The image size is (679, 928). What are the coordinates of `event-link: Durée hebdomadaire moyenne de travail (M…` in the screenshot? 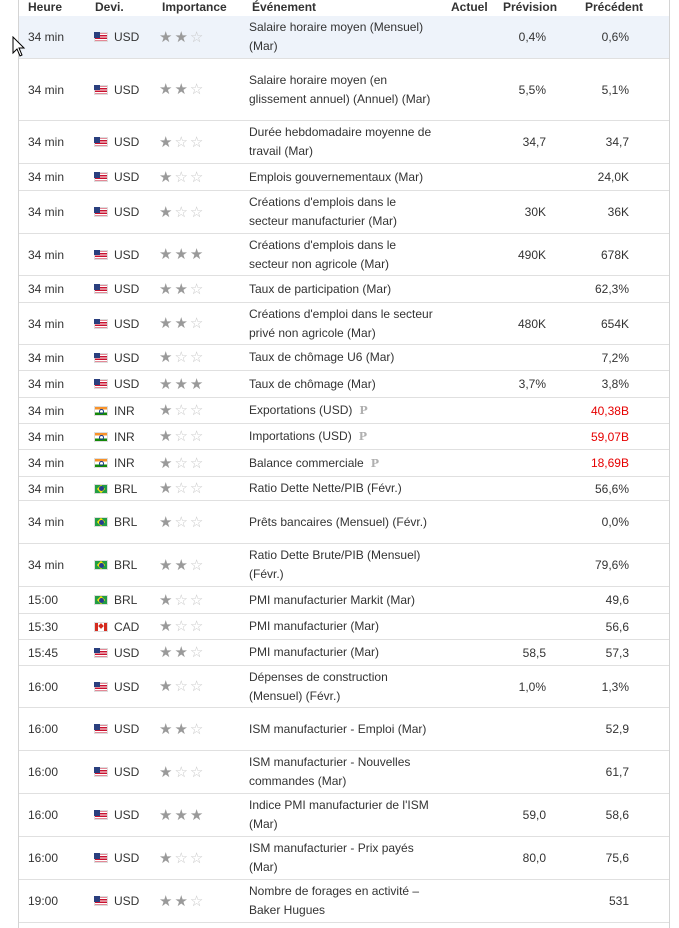 It's located at (340, 141).